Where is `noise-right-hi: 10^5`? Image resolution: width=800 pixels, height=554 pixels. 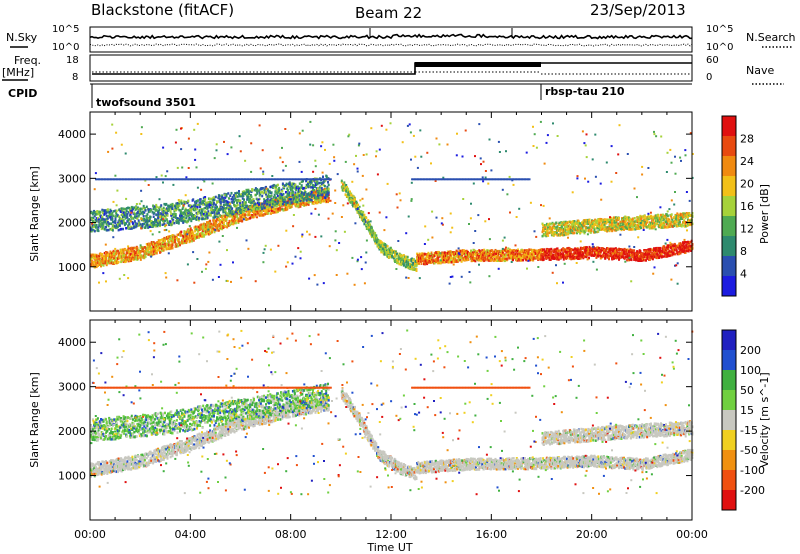 noise-right-hi: 10^5 is located at coordinates (719, 29).